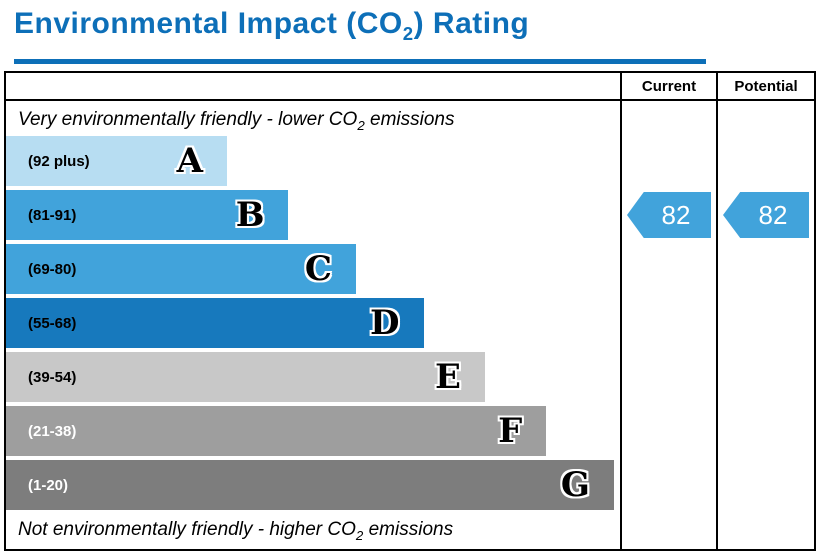  Describe the element at coordinates (52, 215) in the screenshot. I see `band-range-label: (81-91)` at that location.